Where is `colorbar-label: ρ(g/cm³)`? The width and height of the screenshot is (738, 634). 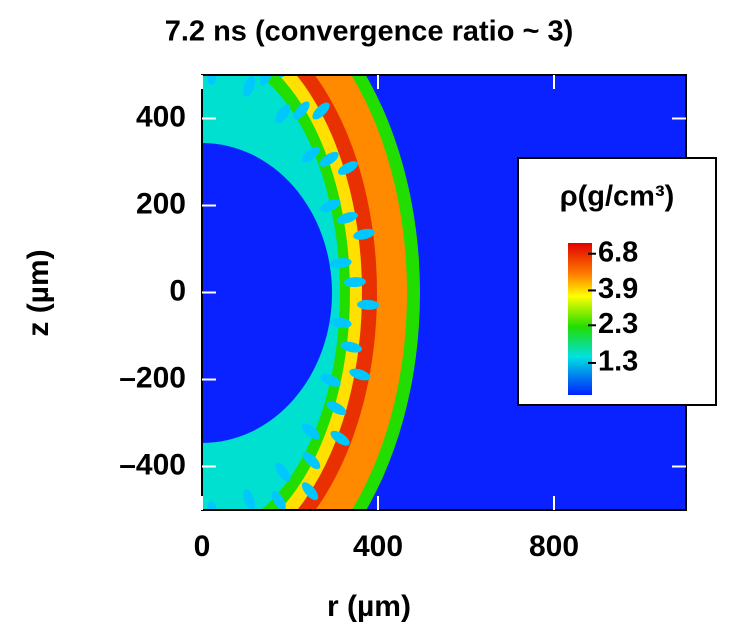
colorbar-label: ρ(g/cm³) is located at coordinates (617, 197).